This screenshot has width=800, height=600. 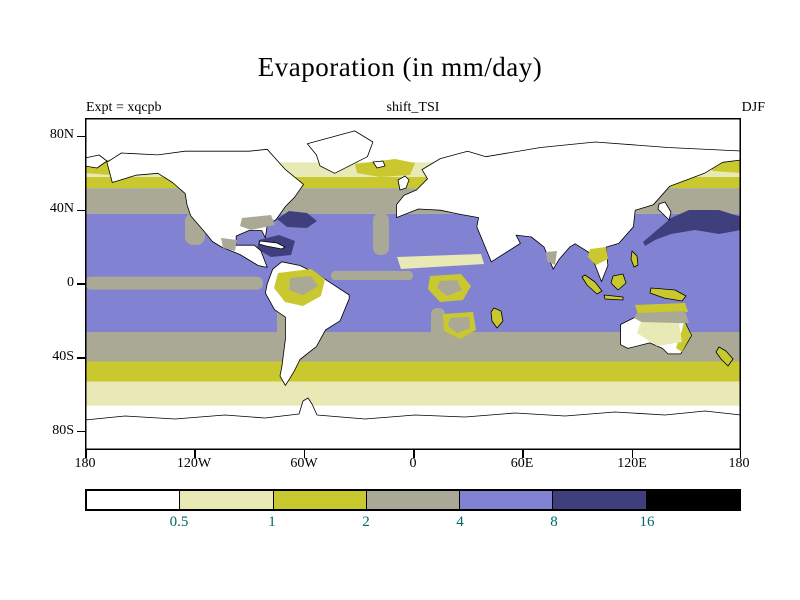 What do you see at coordinates (664, 211) in the screenshot?
I see `japan` at bounding box center [664, 211].